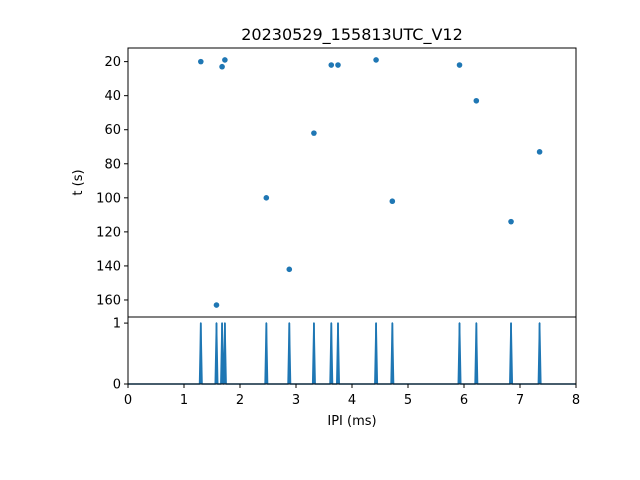  Describe the element at coordinates (128, 400) in the screenshot. I see `x-tick-label-0: 0` at that location.